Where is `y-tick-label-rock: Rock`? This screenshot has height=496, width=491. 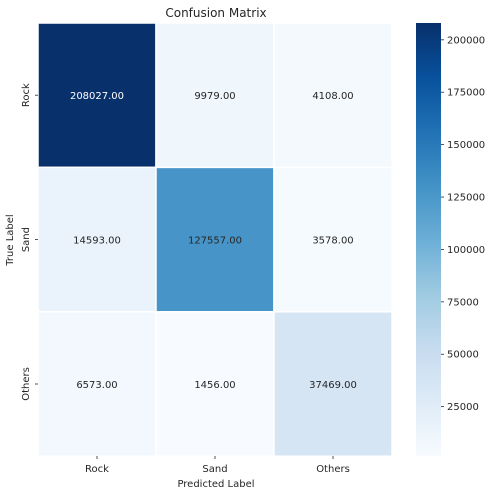 y-tick-label-rock: Rock is located at coordinates (26, 95).